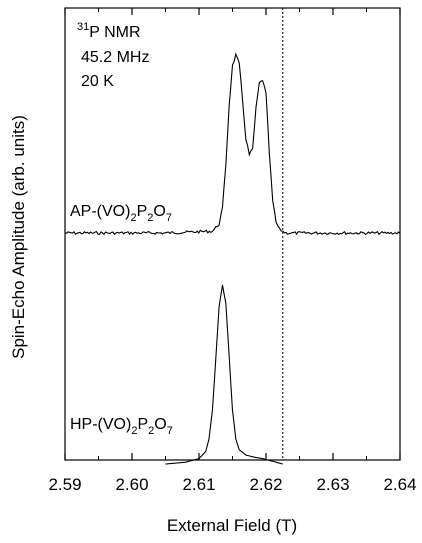 The image size is (422, 543). What do you see at coordinates (150, 218) in the screenshot?
I see `ap-label-sub2: 2` at bounding box center [150, 218].